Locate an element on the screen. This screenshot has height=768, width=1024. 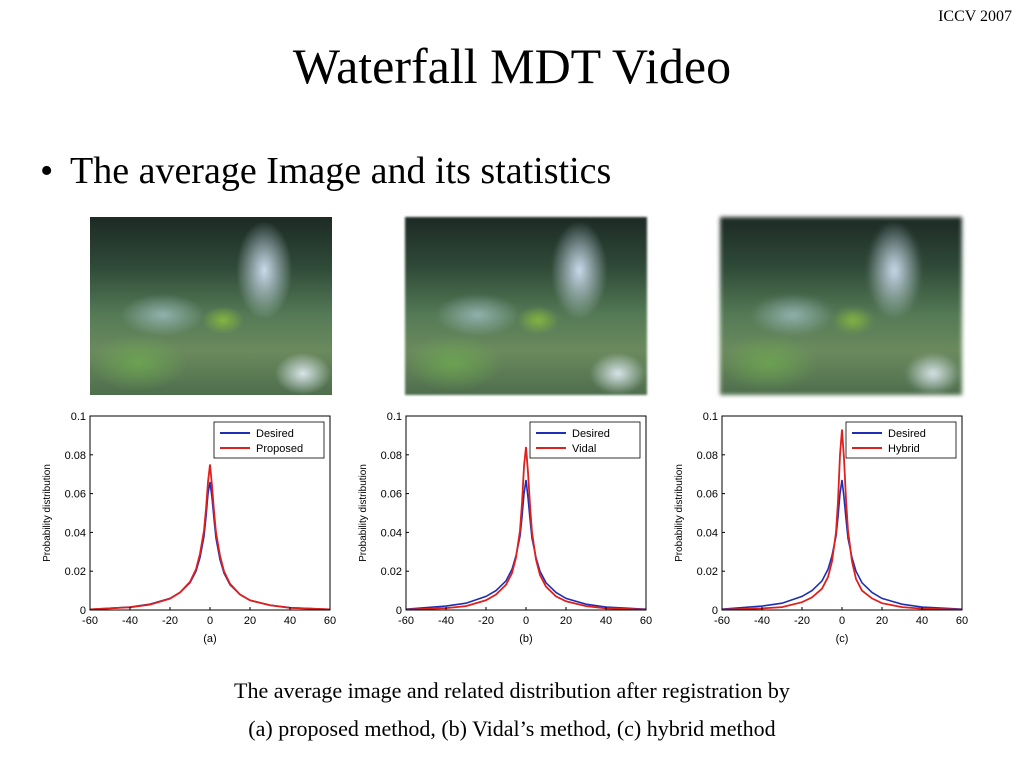
conference-label: ICCV 2007 is located at coordinates (975, 16).